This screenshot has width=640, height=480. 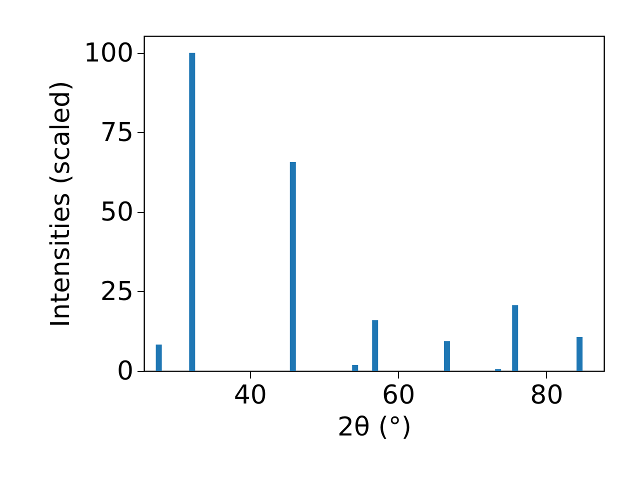 What do you see at coordinates (399, 395) in the screenshot?
I see `x-tick-label: 60` at bounding box center [399, 395].